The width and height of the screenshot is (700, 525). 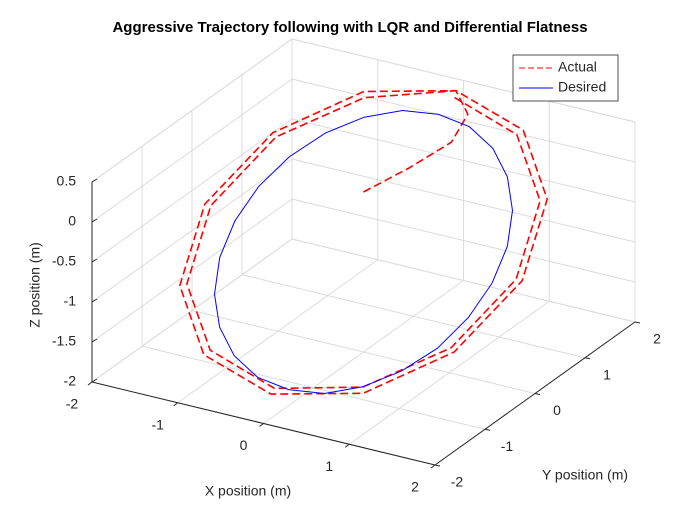 I want to click on y-tick-label: 2, so click(x=657, y=339).